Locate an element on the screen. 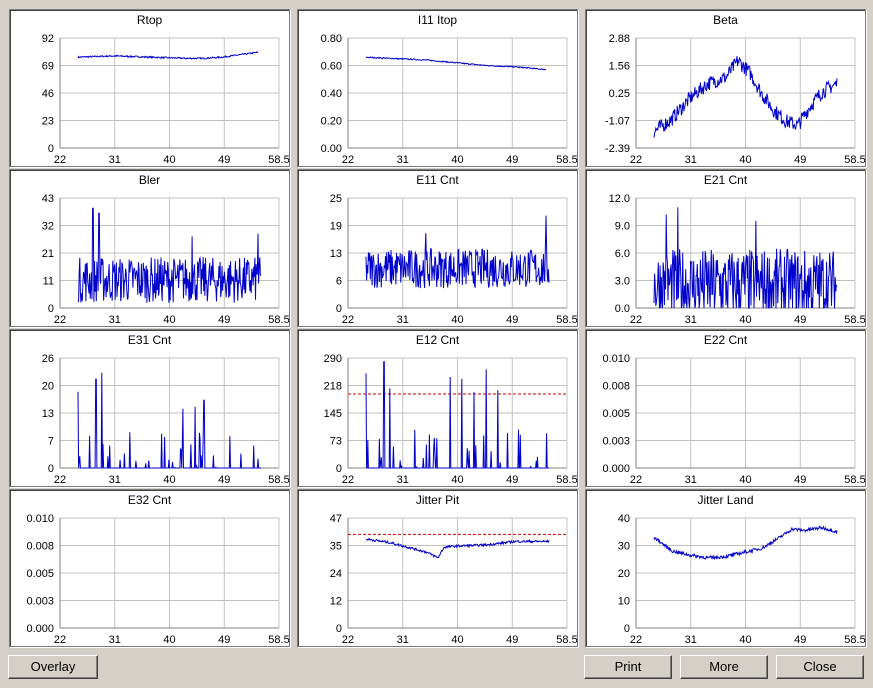  chart-panel-5: E21 Cnt 22 31 40 49 58.5 0.0 3.0 6.0 9.0 12.0 is located at coordinates (725, 248).